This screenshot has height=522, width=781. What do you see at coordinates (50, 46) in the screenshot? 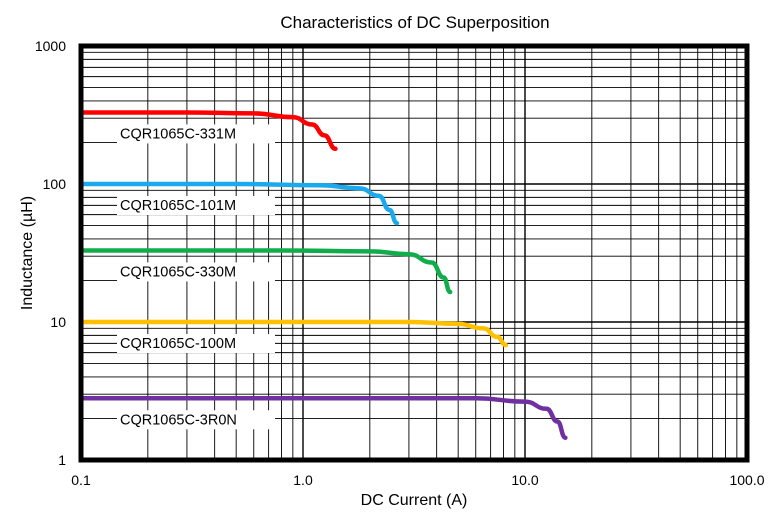
I see `y-tick-label: 1000` at bounding box center [50, 46].